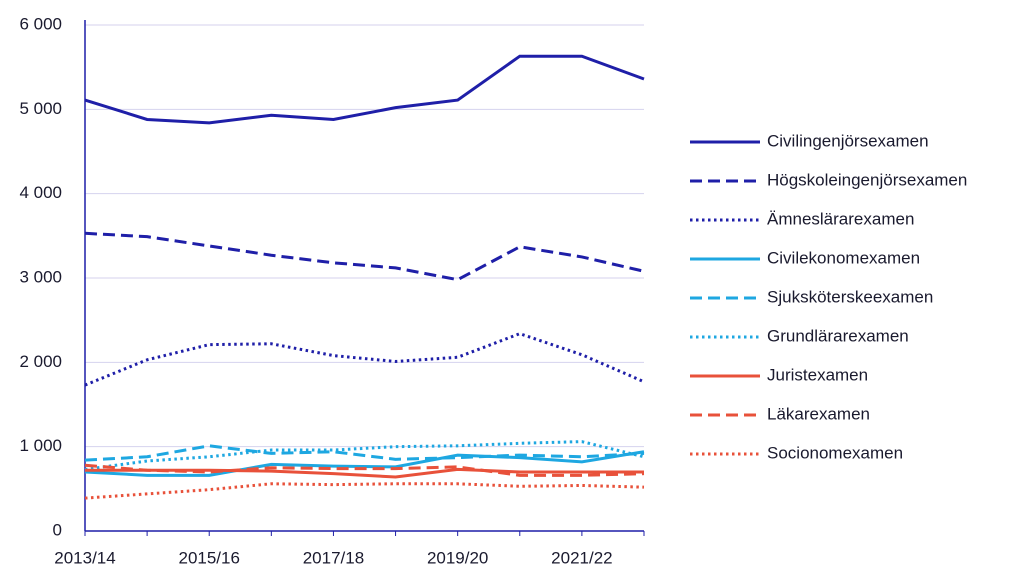 This screenshot has width=1023, height=572. I want to click on legend-label: Grundlärarexamen, so click(838, 335).